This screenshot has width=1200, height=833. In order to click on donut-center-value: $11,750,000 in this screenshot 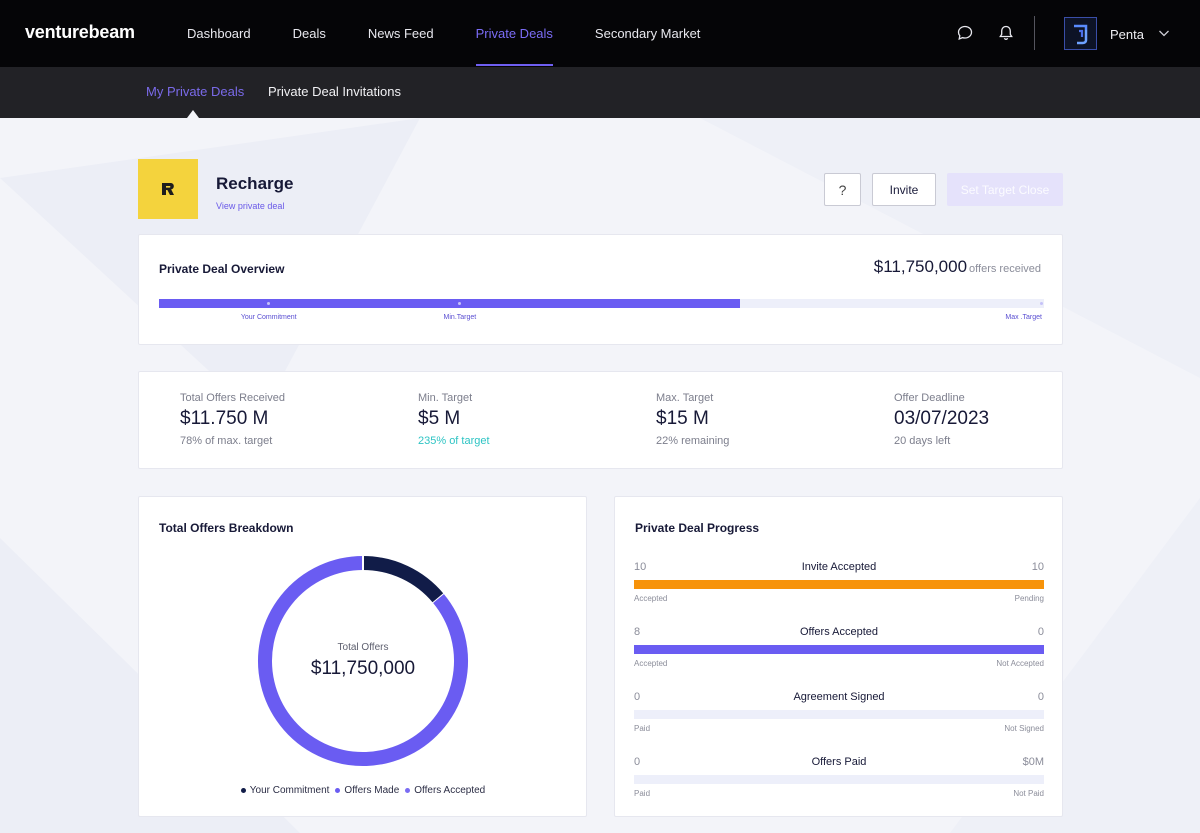, I will do `click(363, 668)`.